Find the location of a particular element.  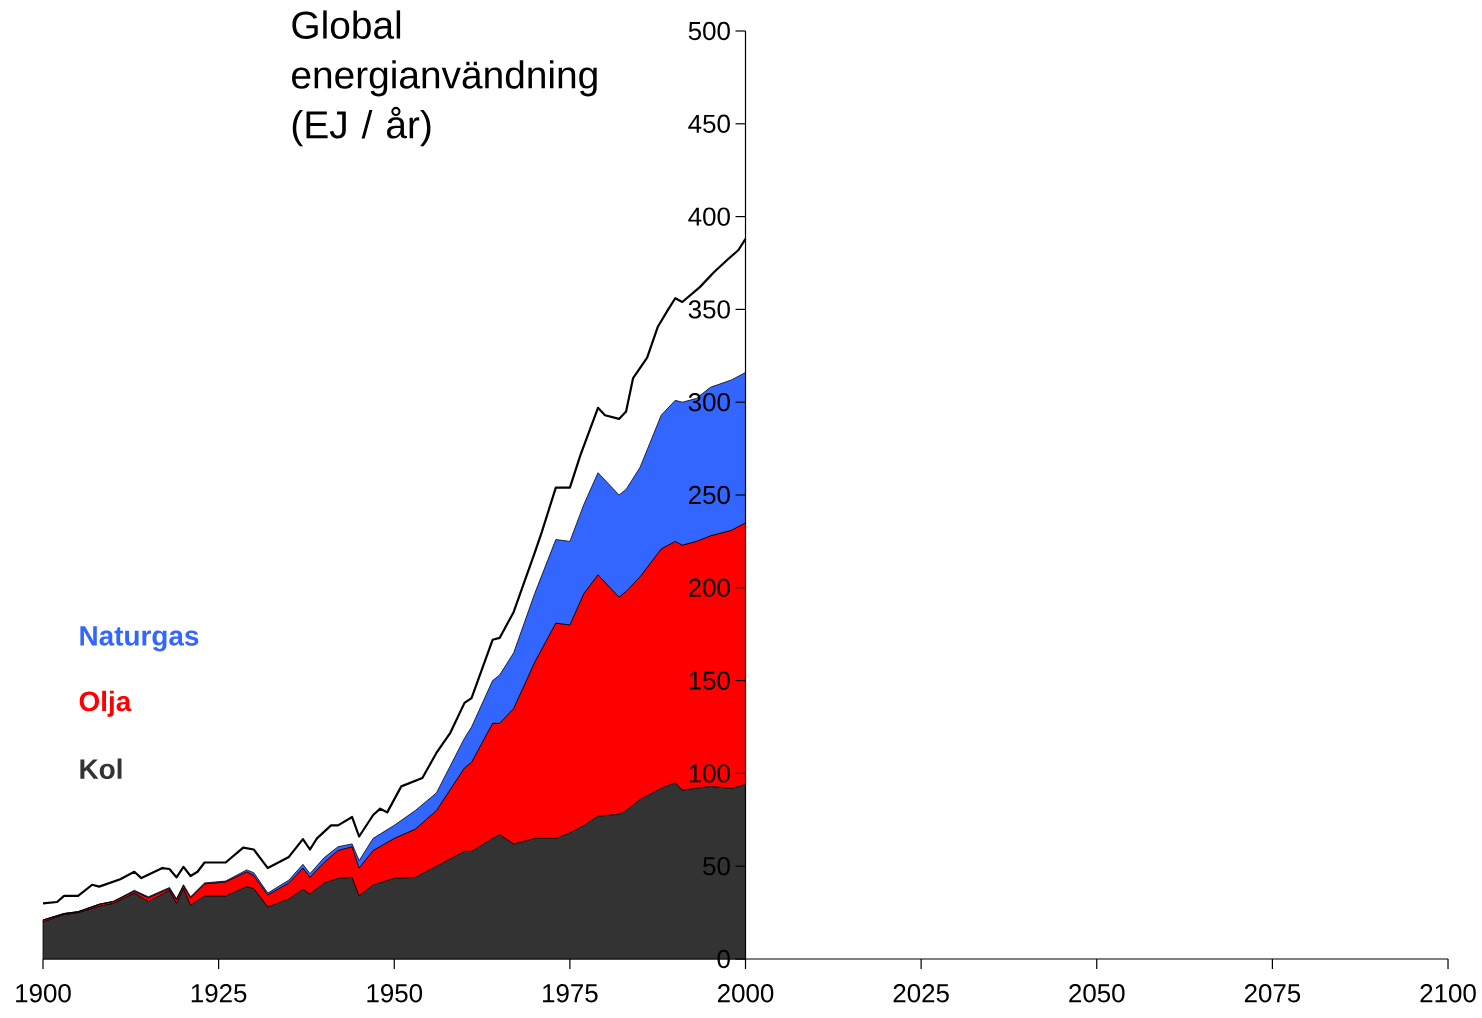

y-tick-label: 350 is located at coordinates (709, 309).